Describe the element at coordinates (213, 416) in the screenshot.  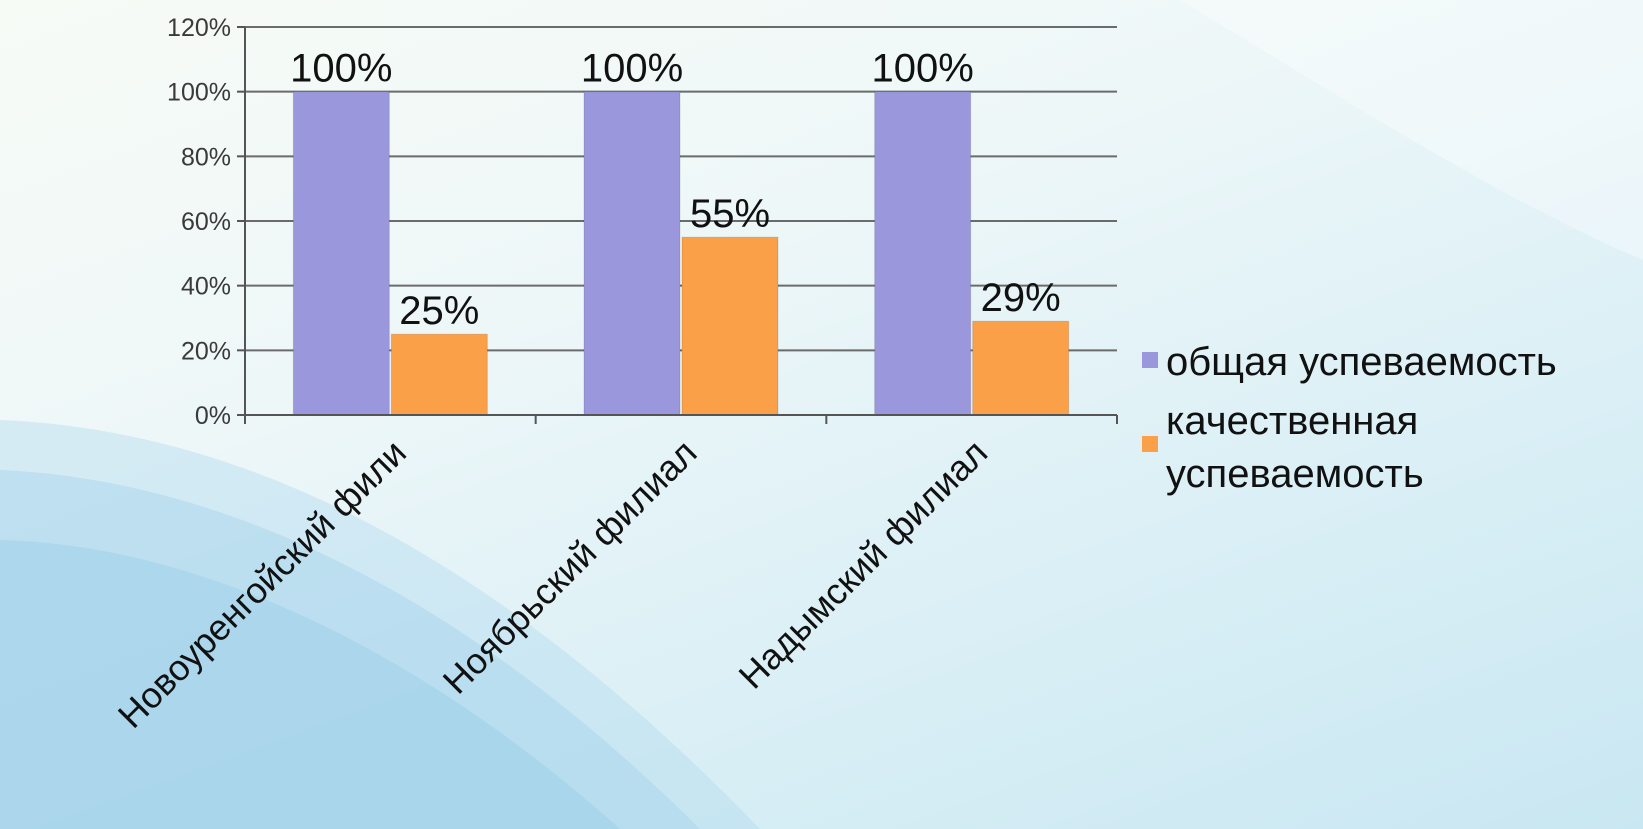
I see `y-tick-label: 0%` at that location.